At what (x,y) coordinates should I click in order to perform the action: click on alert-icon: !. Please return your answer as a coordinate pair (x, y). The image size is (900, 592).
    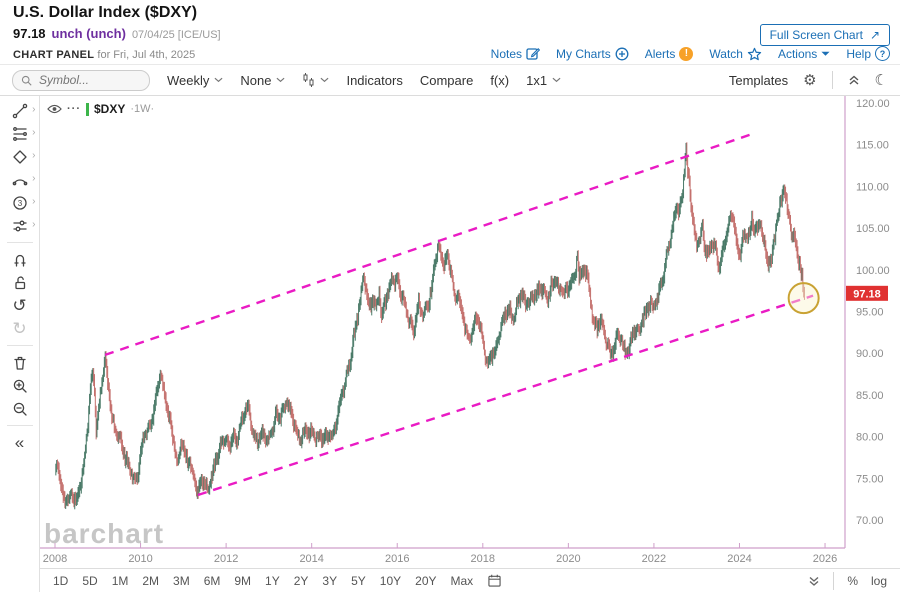
    Looking at the image, I should click on (686, 53).